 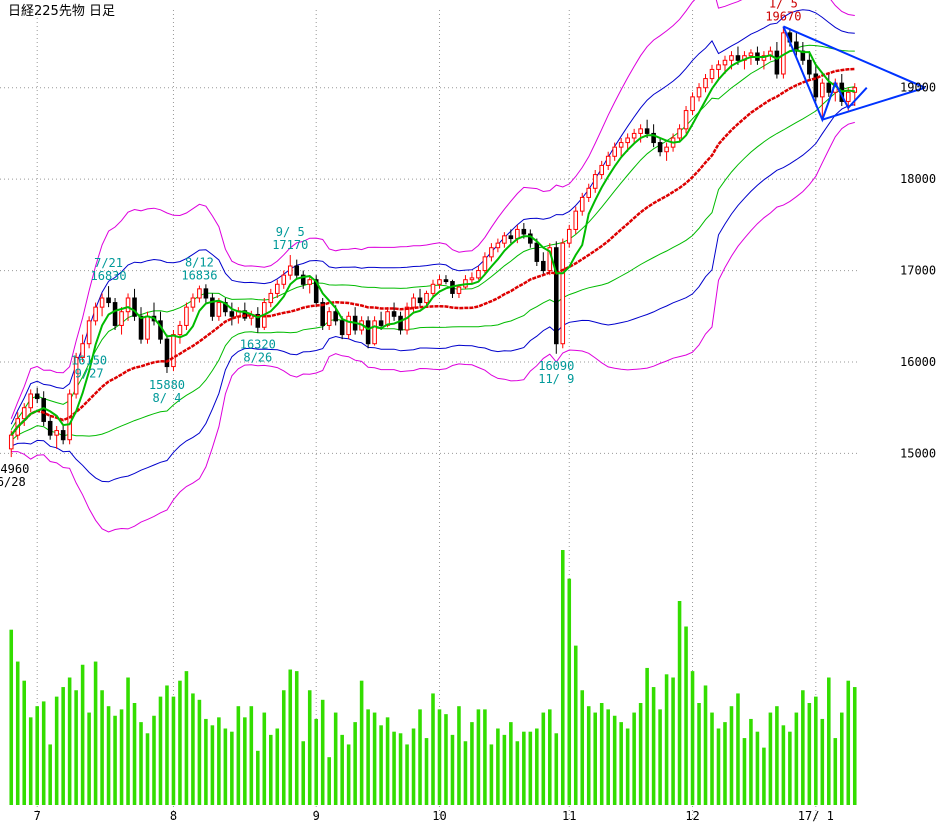 I want to click on annotation-line1: 16150, so click(x=89, y=360).